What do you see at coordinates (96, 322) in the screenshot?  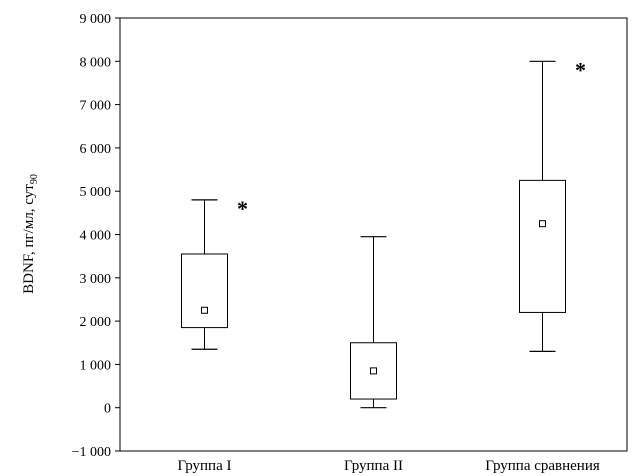 I see `y-tick-label: 2 000` at bounding box center [96, 322].